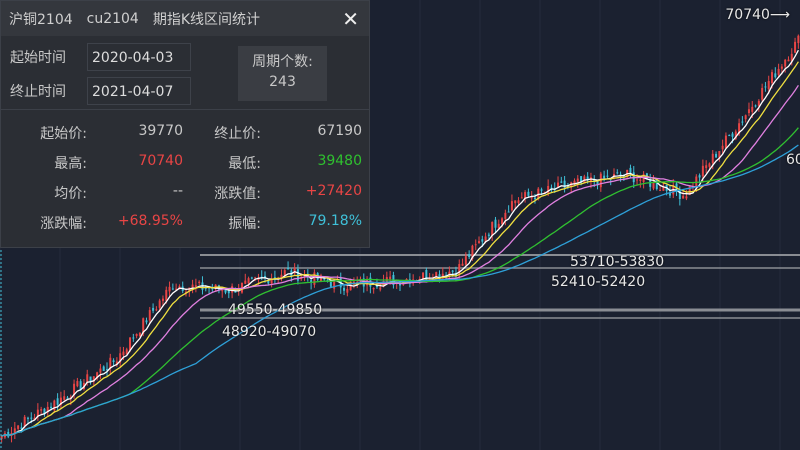 Image resolution: width=800 pixels, height=450 pixels. I want to click on stat-value: 79.18%, so click(335, 221).